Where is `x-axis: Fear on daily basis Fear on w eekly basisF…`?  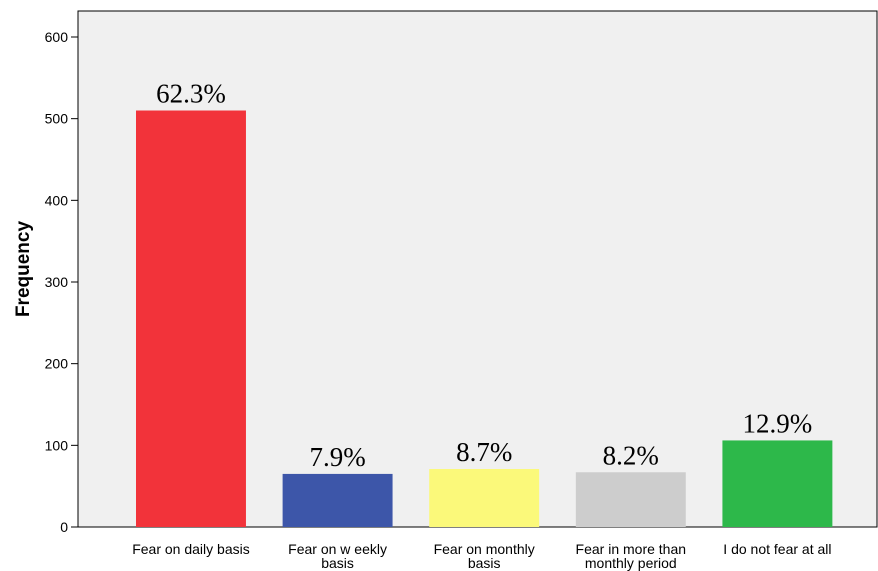 x-axis: Fear on daily basis Fear on w eekly basisF… is located at coordinates (481, 556).